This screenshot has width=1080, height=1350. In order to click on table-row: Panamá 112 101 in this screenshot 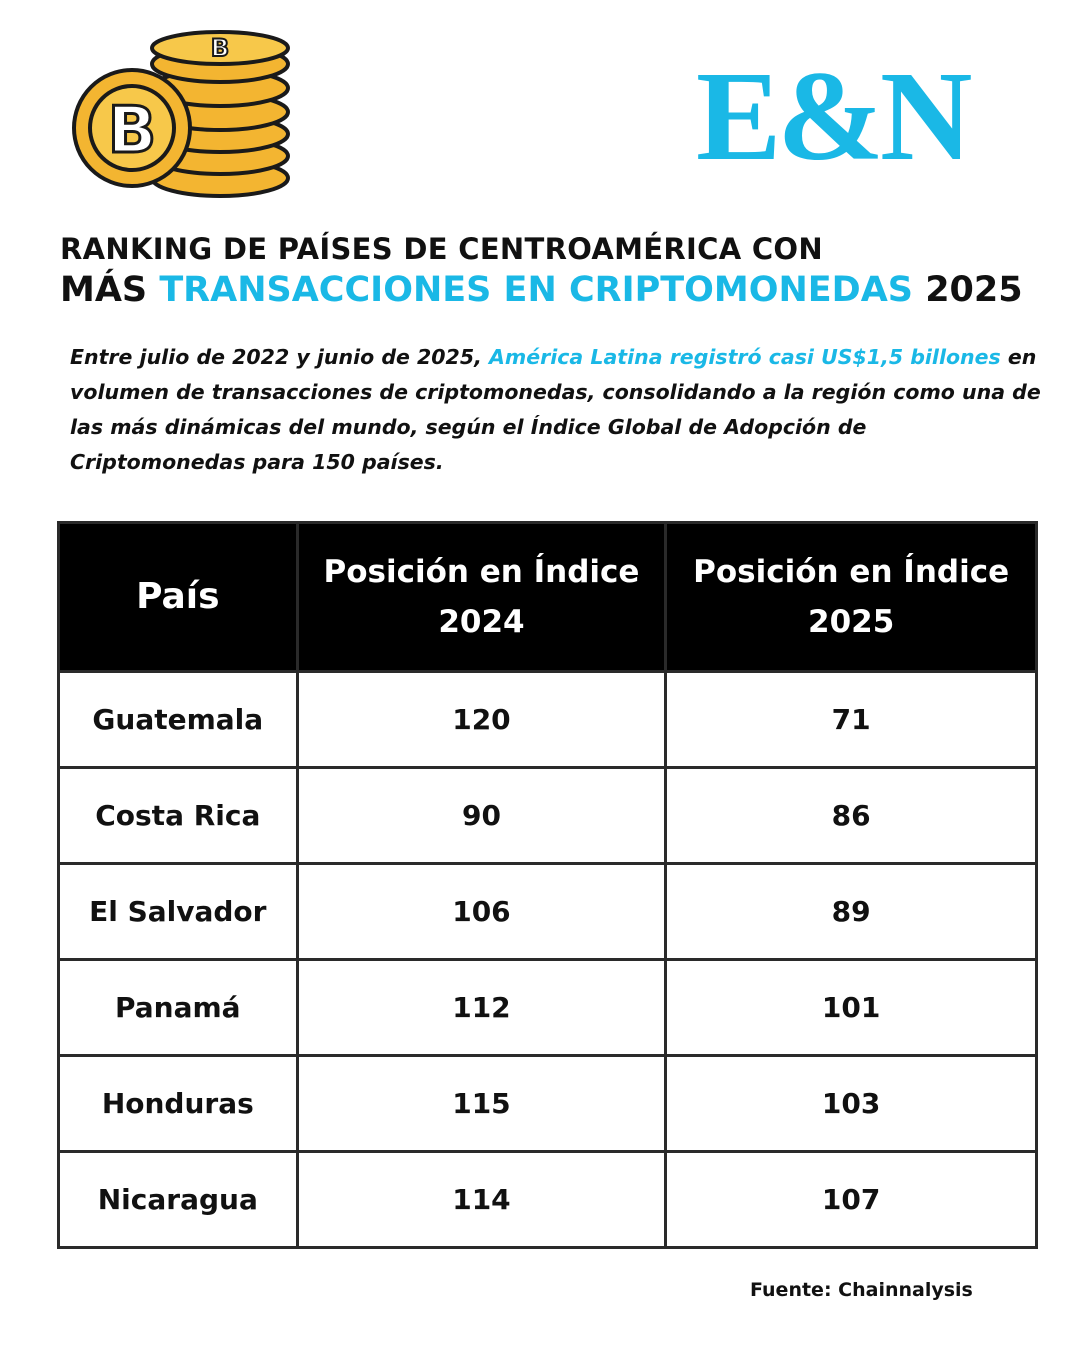, I will do `click(547, 1007)`.